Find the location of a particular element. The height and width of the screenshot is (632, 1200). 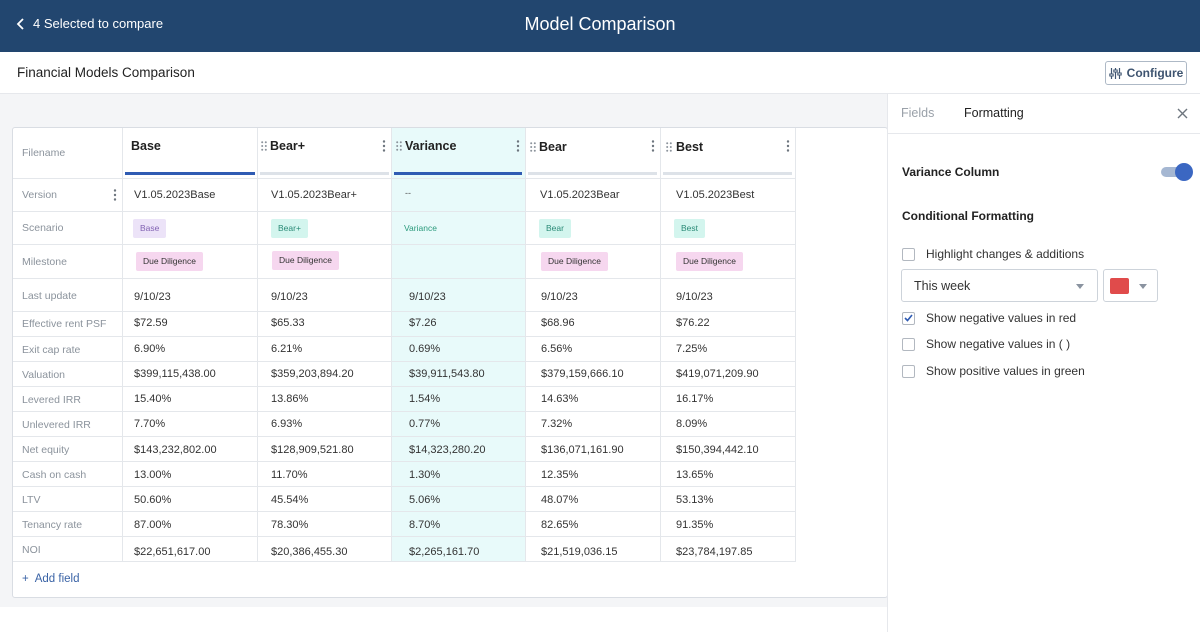

negative-paren-checkbox is located at coordinates (908, 344).